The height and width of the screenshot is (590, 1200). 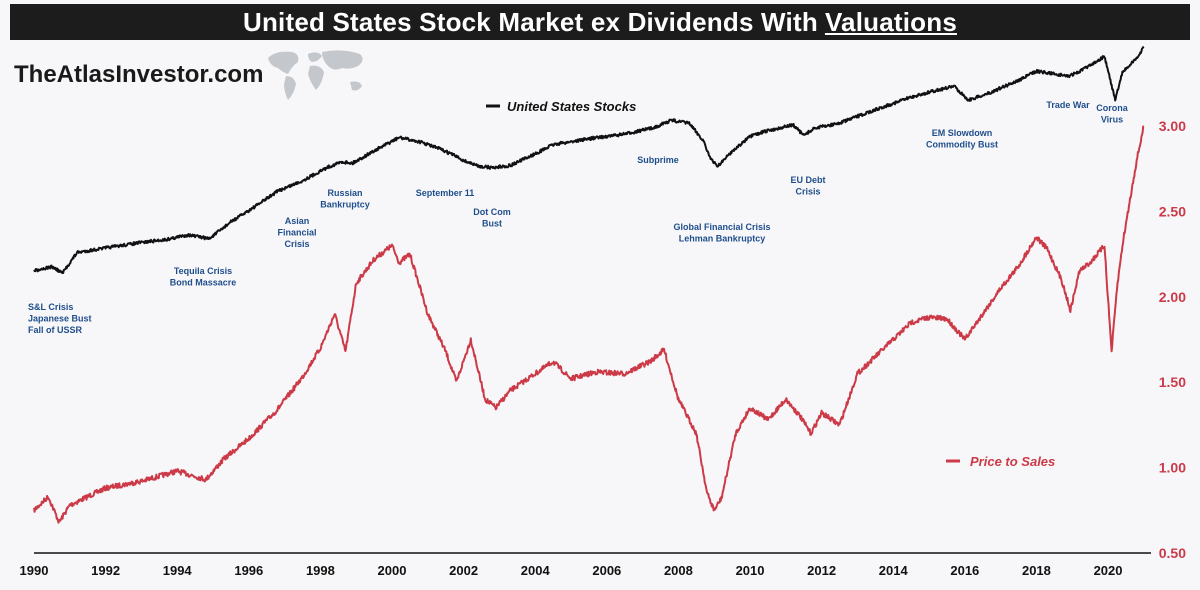 What do you see at coordinates (345, 205) in the screenshot?
I see `event-annotation: Bankruptcy` at bounding box center [345, 205].